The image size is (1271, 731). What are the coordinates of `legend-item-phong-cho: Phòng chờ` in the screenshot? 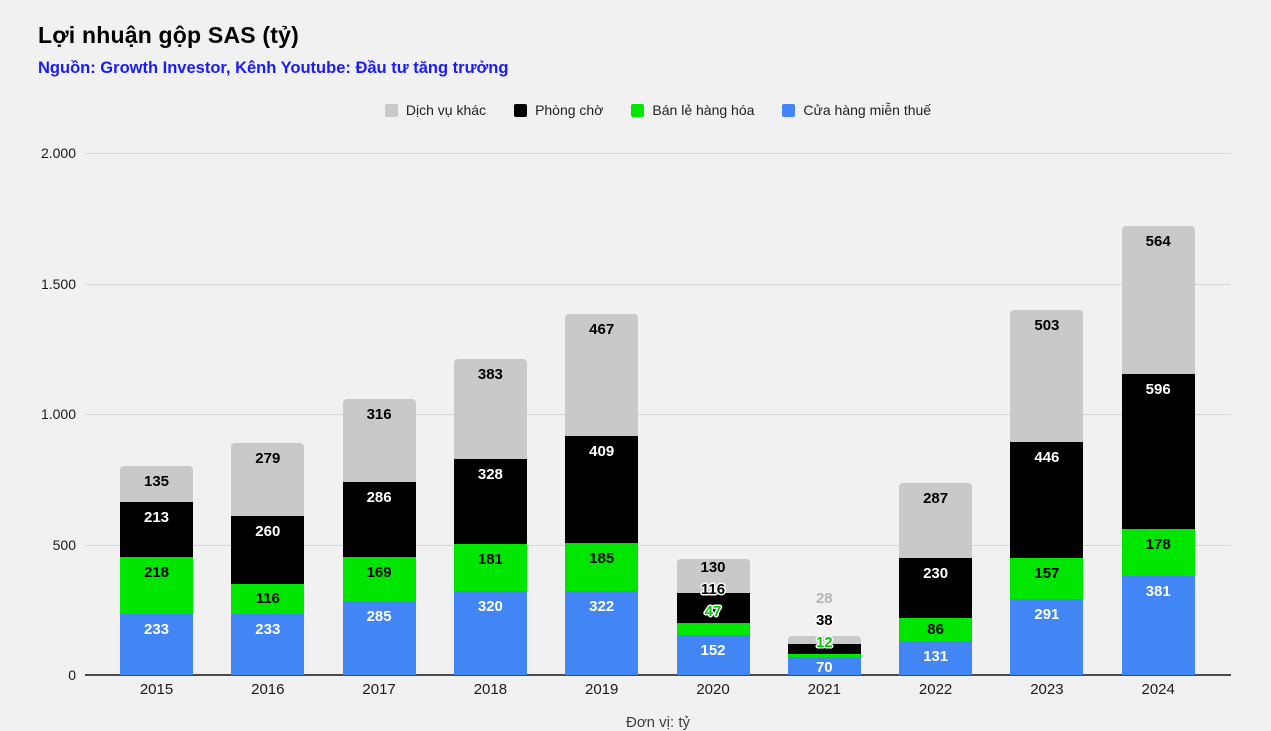 It's located at (558, 110).